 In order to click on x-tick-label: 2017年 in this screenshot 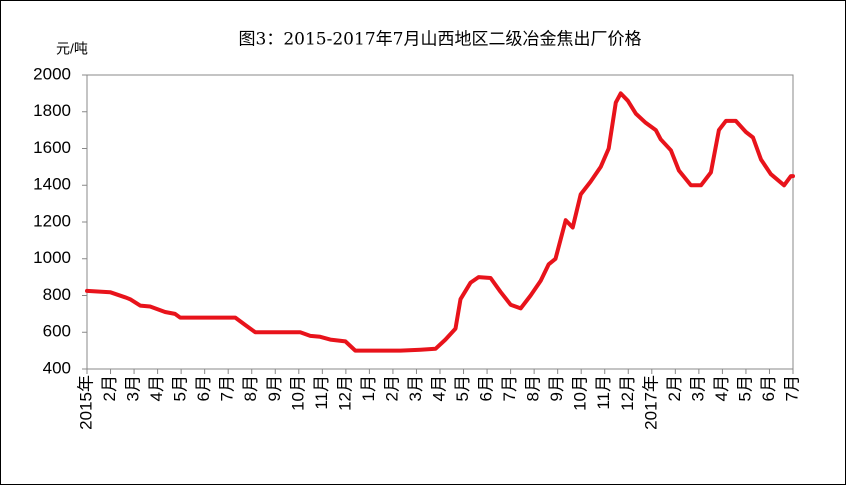, I will do `click(650, 402)`.